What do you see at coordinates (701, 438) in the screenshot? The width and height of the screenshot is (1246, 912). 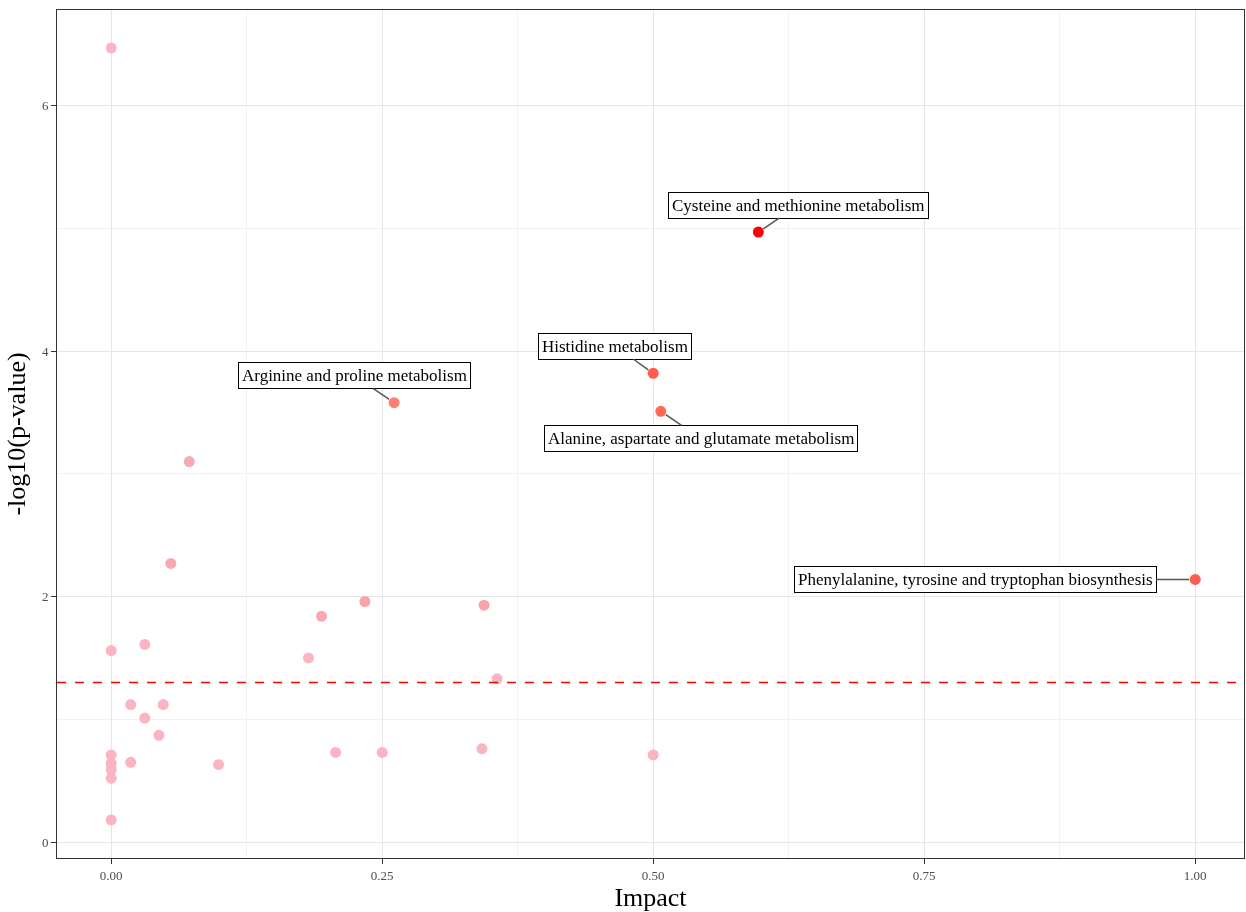 I see `annotation: Alanine, aspartate and glutamate metabolism` at bounding box center [701, 438].